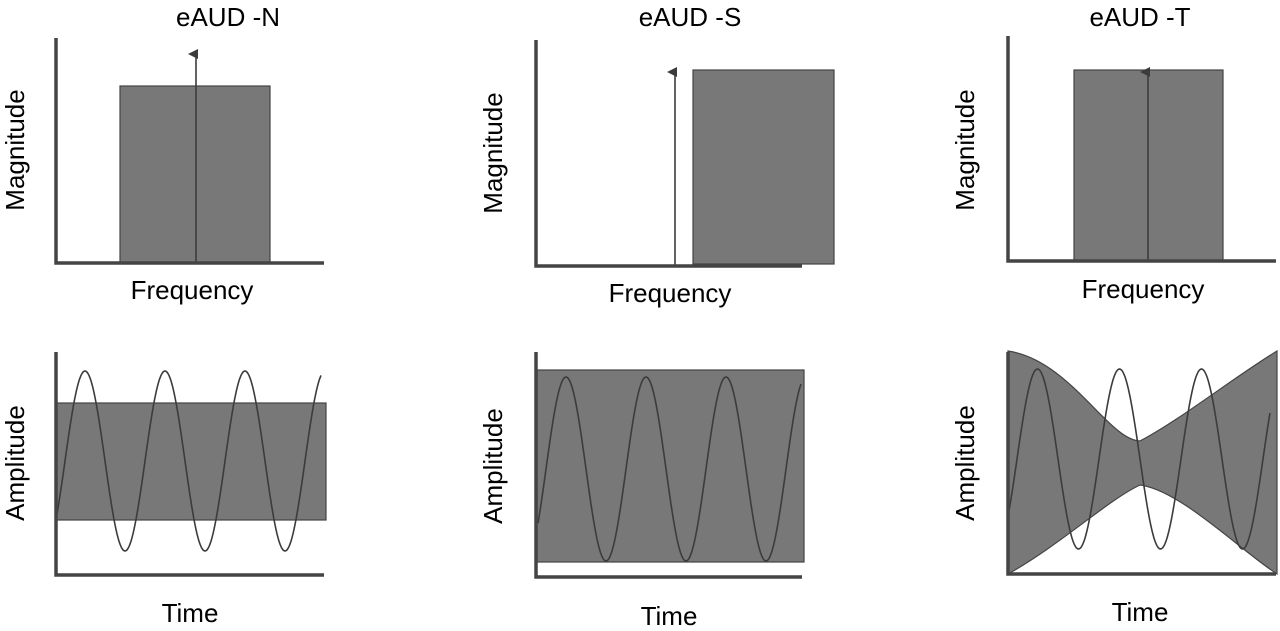 Image resolution: width=1280 pixels, height=631 pixels. What do you see at coordinates (493, 152) in the screenshot?
I see `panel-s-frequency-ylabel: Magnitude` at bounding box center [493, 152].